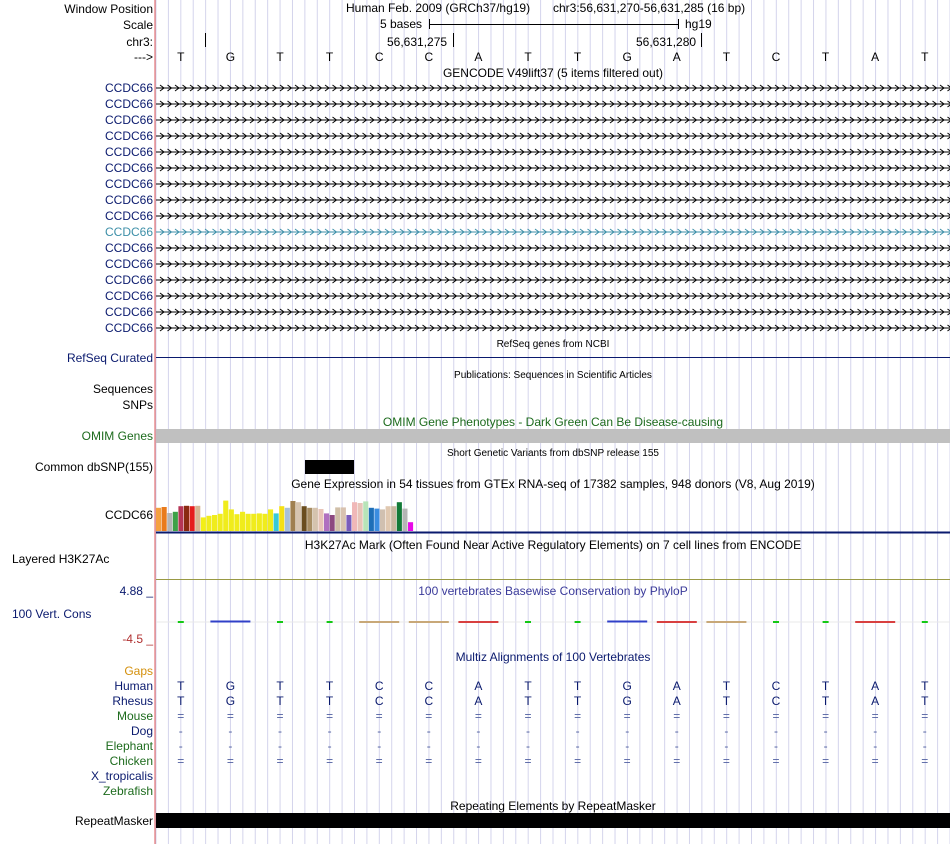  I want to click on sequence-base: A, so click(875, 57).